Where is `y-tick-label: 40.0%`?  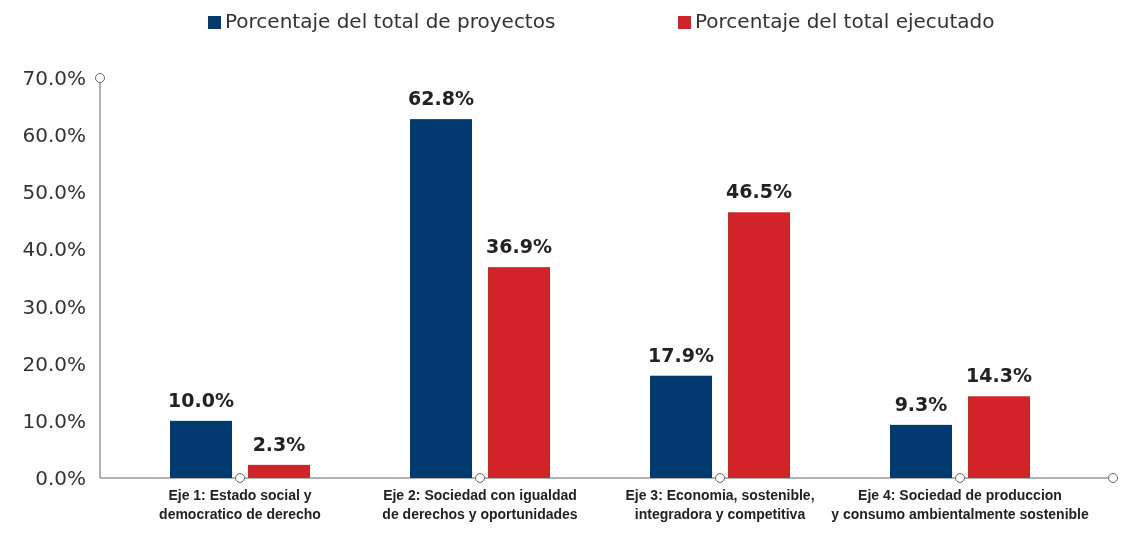
y-tick-label: 40.0% is located at coordinates (54, 249).